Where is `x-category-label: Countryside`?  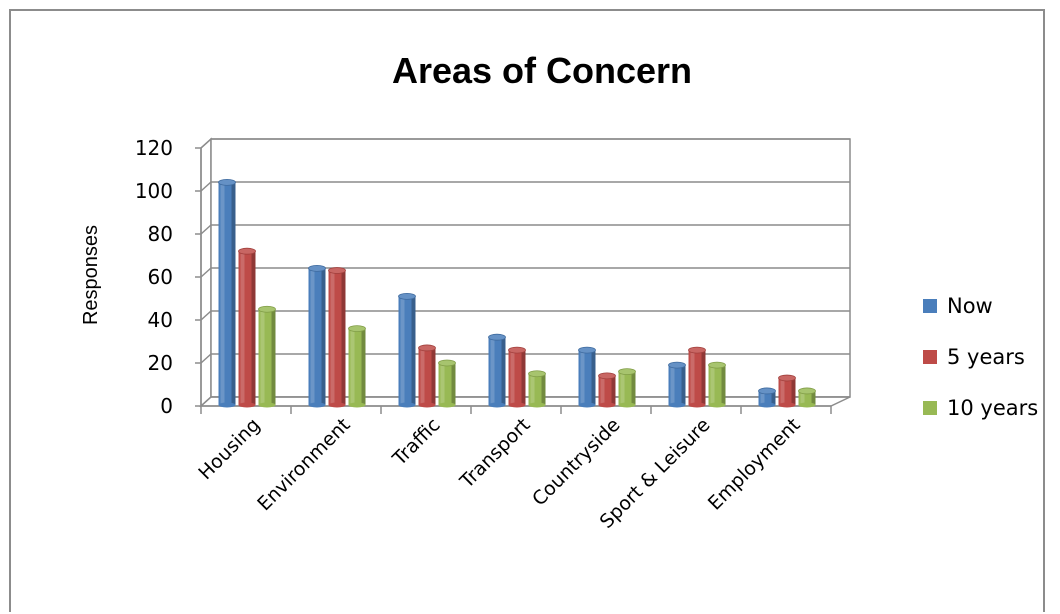 x-category-label: Countryside is located at coordinates (576, 462).